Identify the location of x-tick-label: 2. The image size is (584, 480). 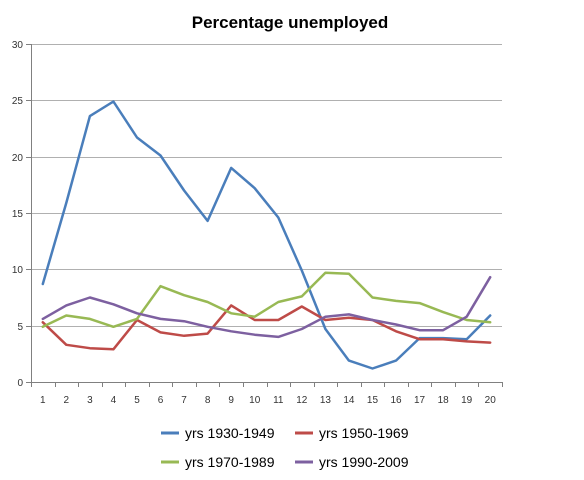
(67, 400).